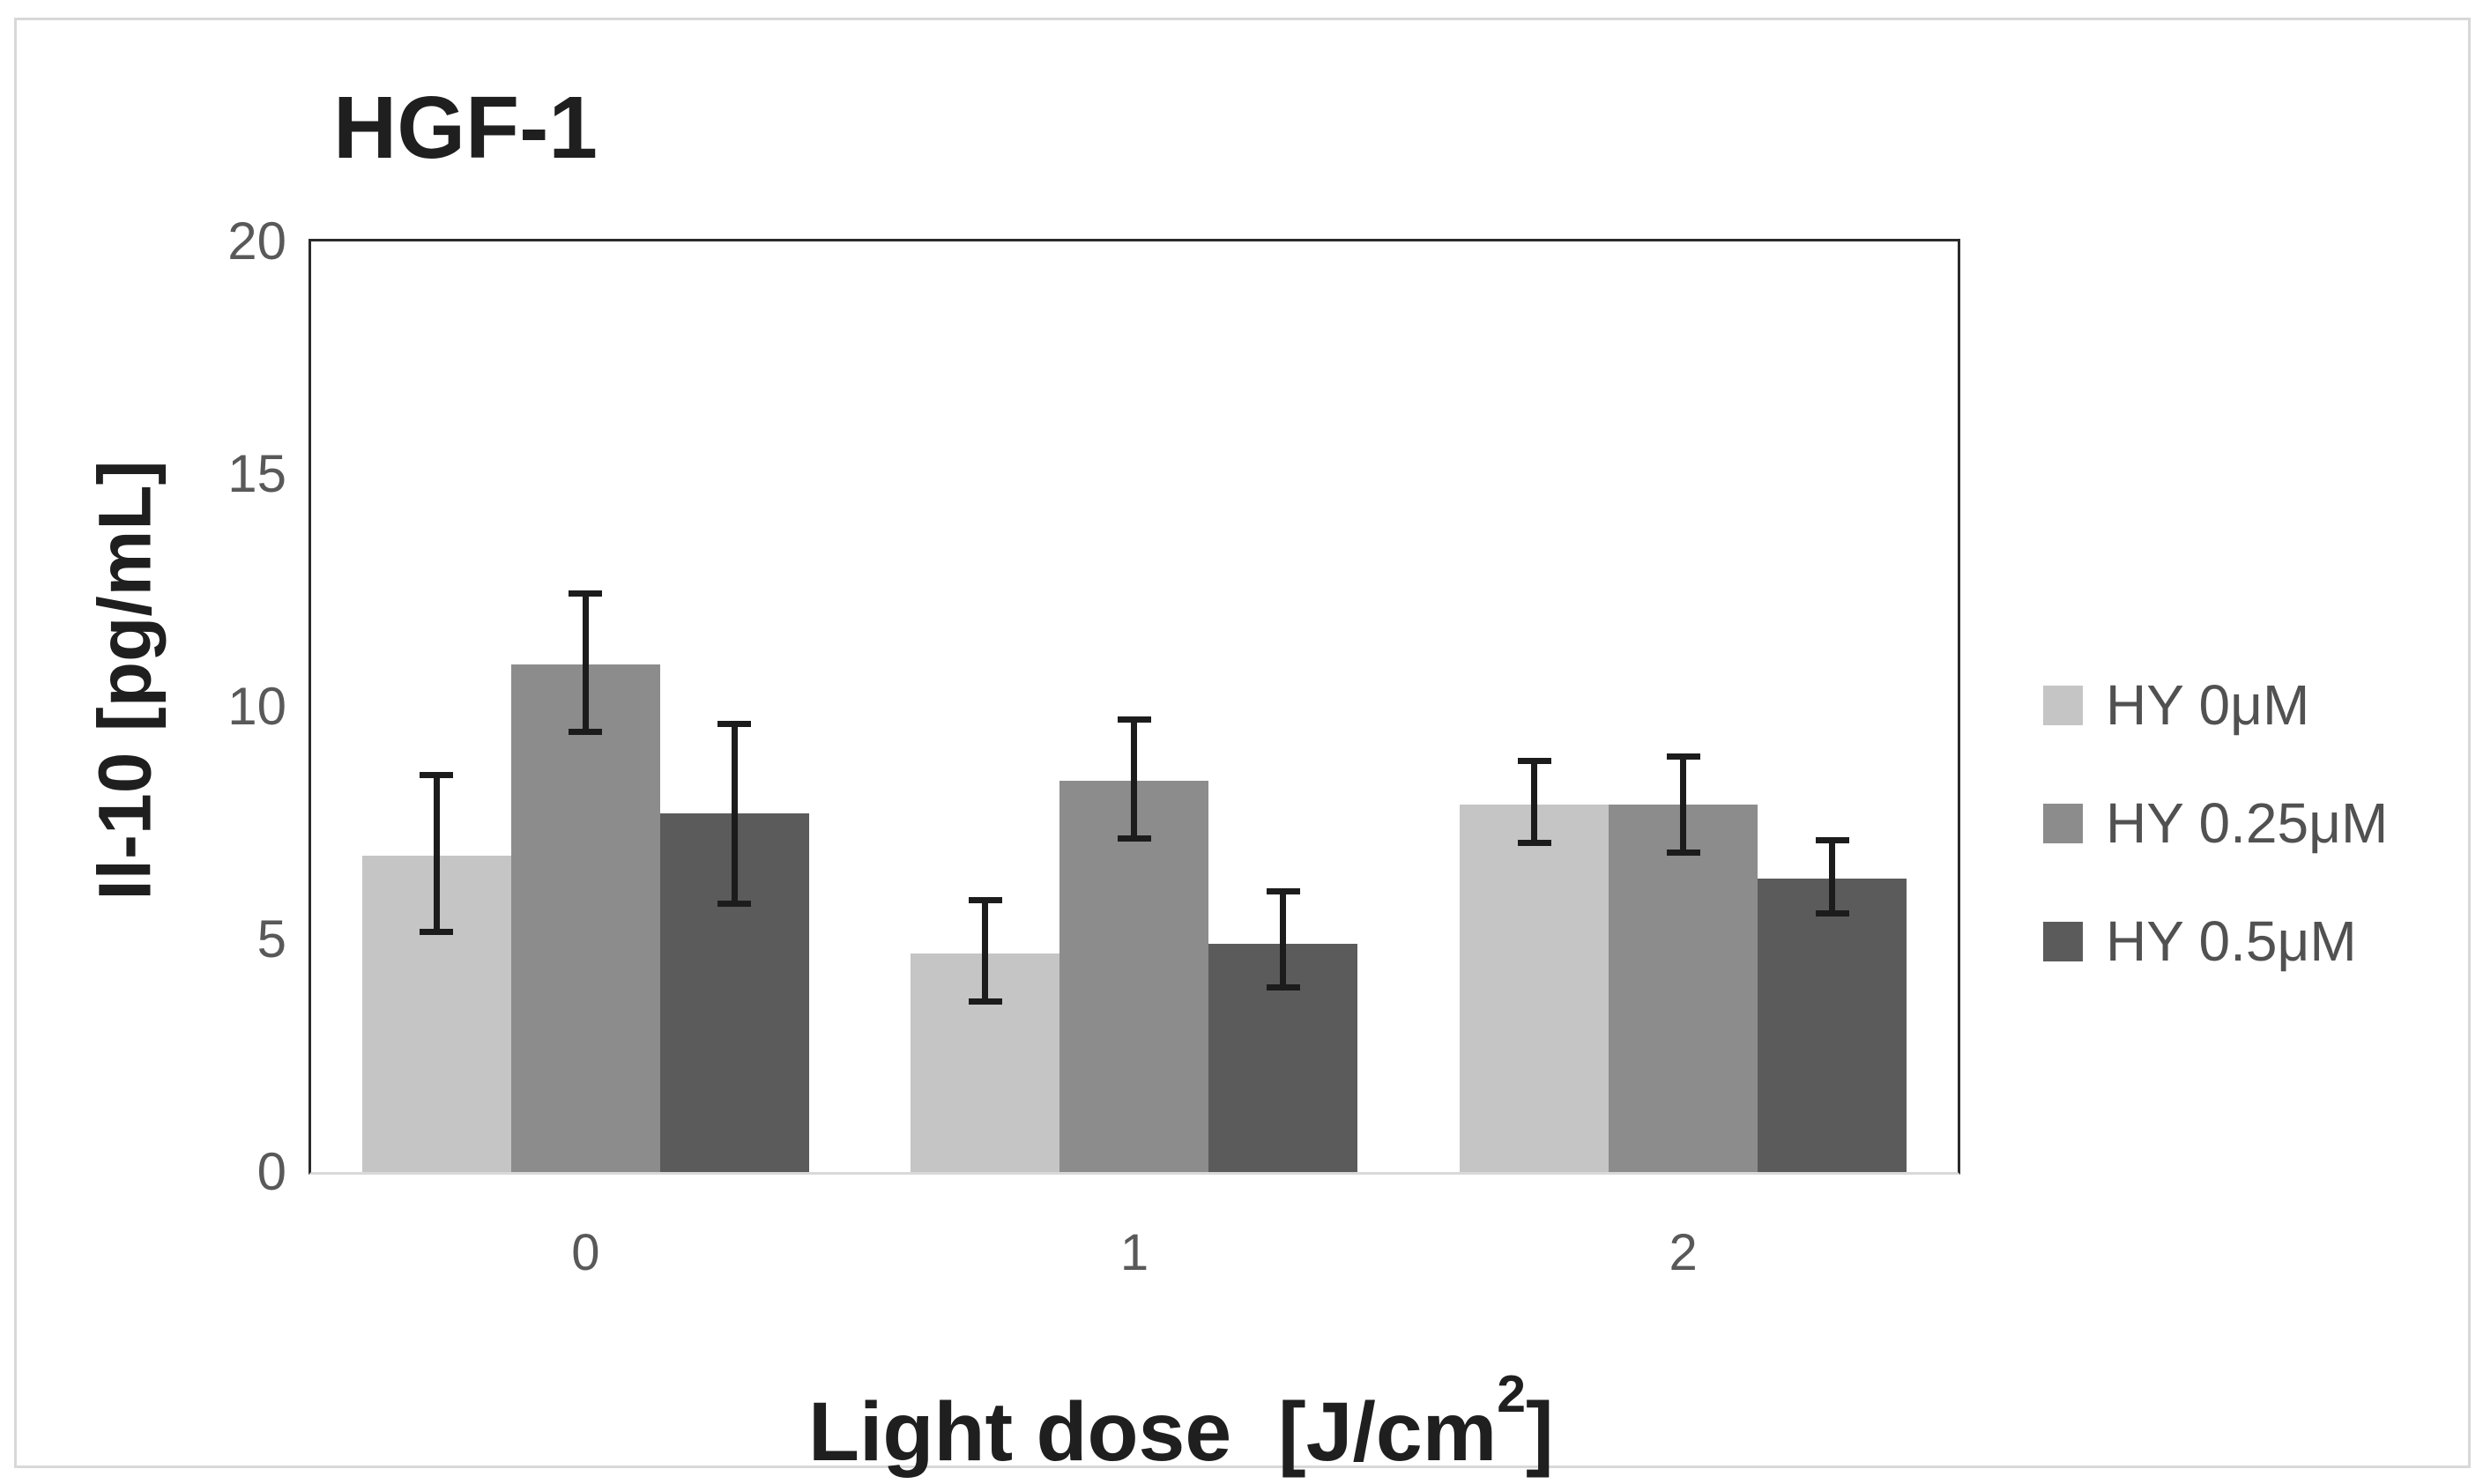 This screenshot has width=2483, height=1484. What do you see at coordinates (1684, 1252) in the screenshot?
I see `x-tick-label-2: 2` at bounding box center [1684, 1252].